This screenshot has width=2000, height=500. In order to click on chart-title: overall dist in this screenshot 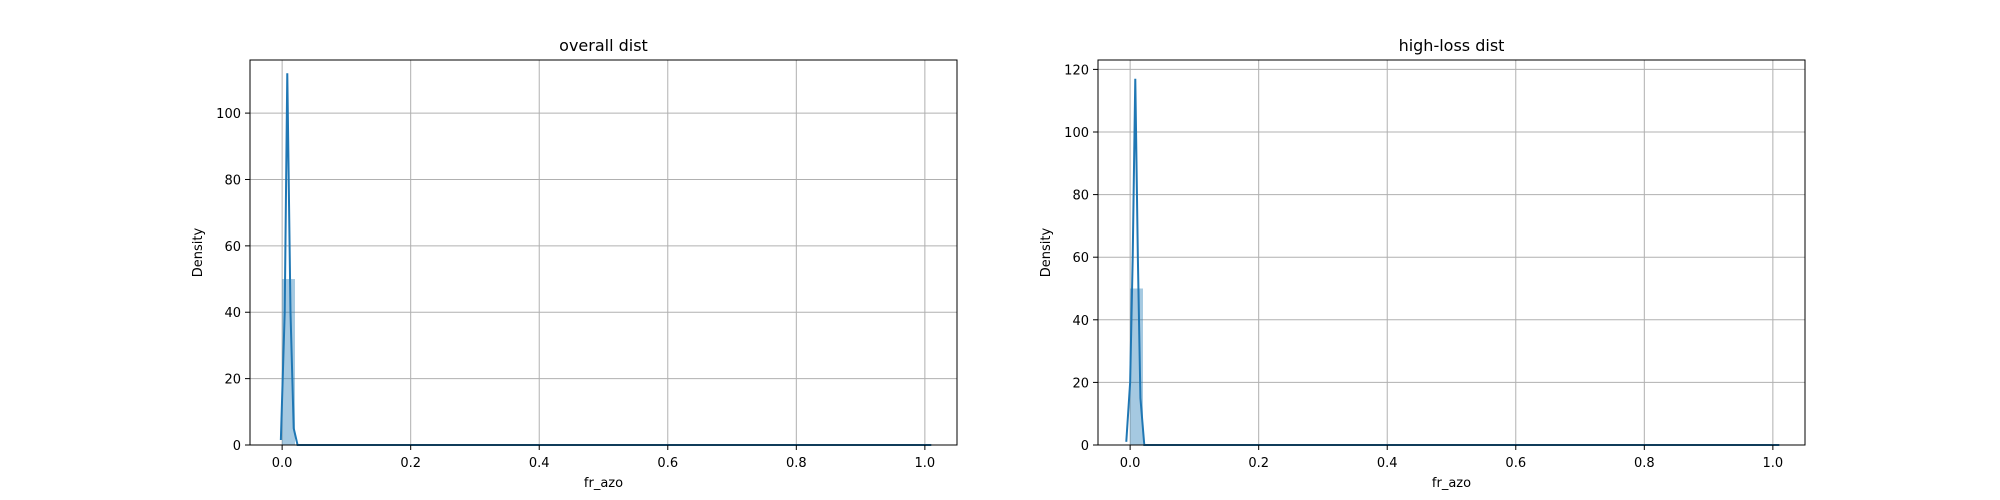, I will do `click(603, 45)`.